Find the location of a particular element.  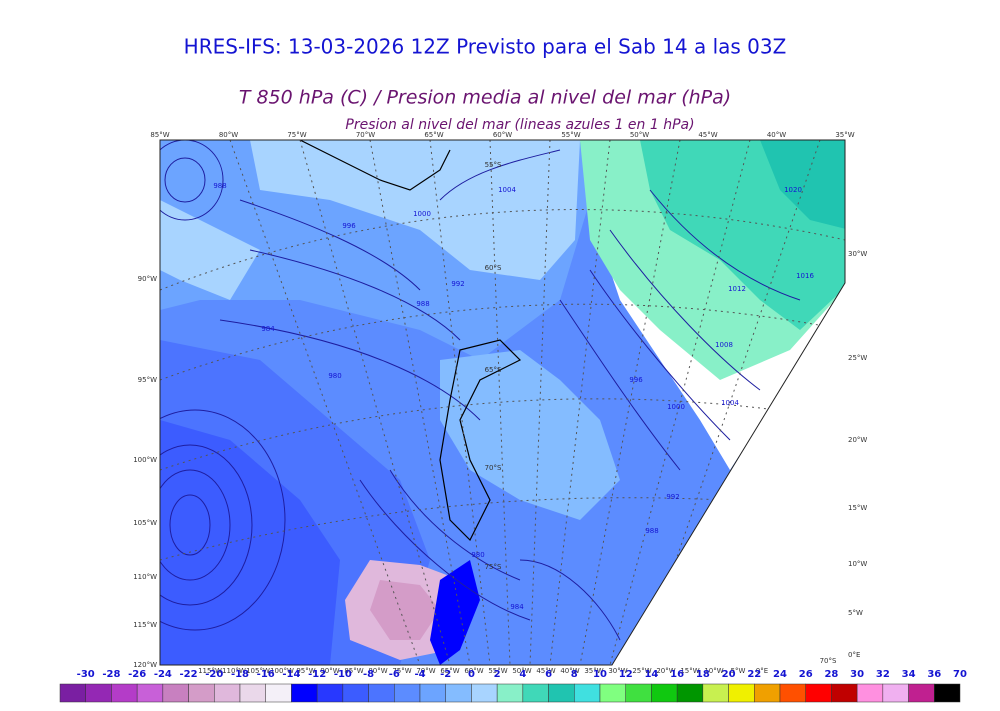

colorbar-label: -6 is located at coordinates (394, 674).